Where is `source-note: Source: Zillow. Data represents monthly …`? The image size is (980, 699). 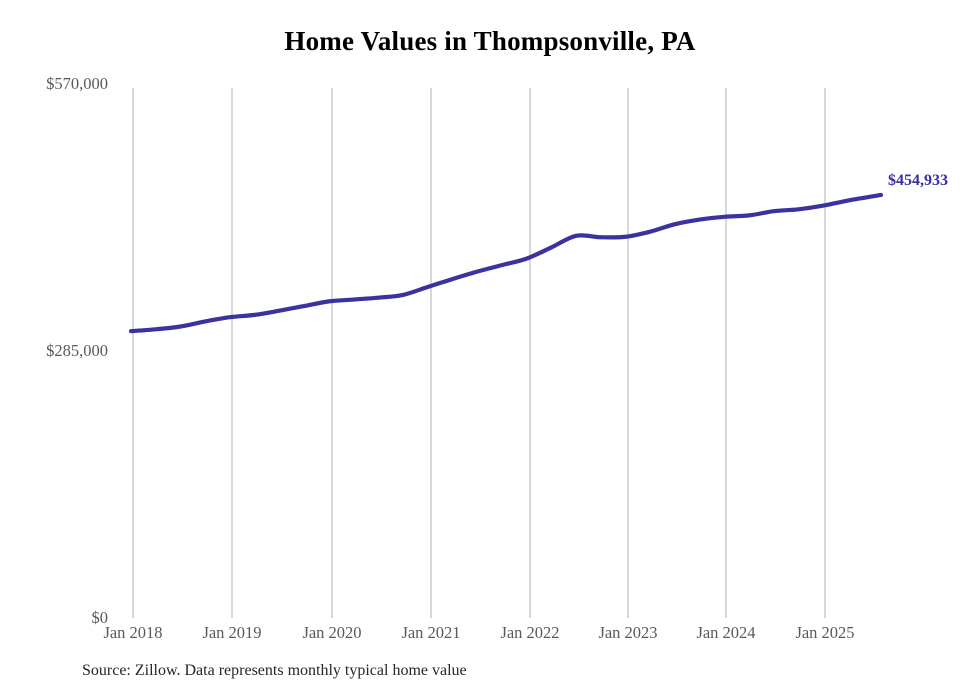
source-note: Source: Zillow. Data represents monthly … is located at coordinates (274, 670).